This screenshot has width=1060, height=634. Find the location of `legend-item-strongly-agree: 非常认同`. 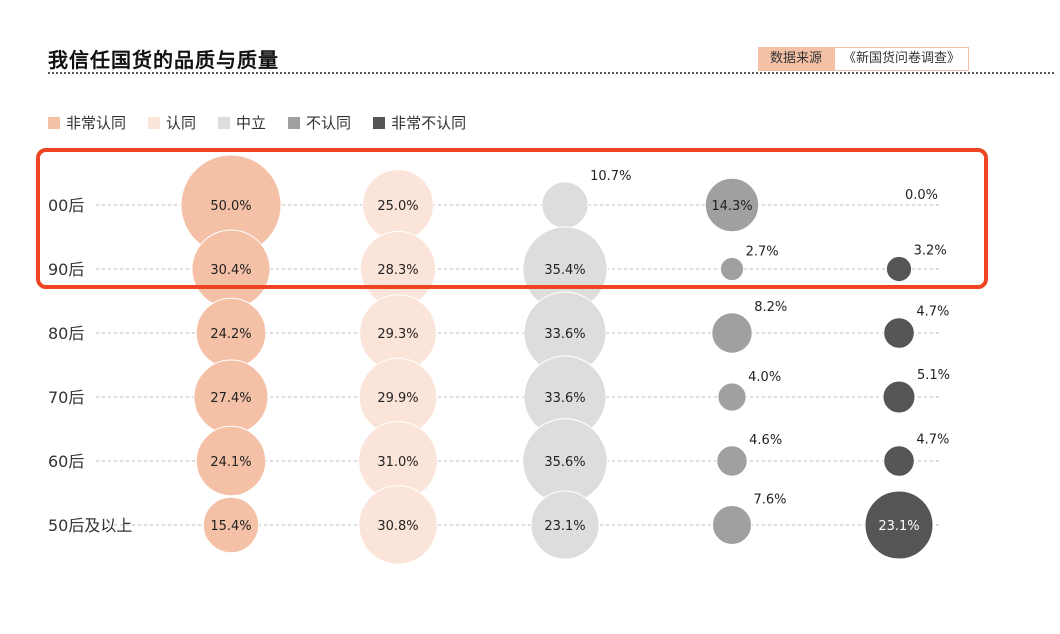

legend-item-strongly-agree: 非常认同 is located at coordinates (87, 122).